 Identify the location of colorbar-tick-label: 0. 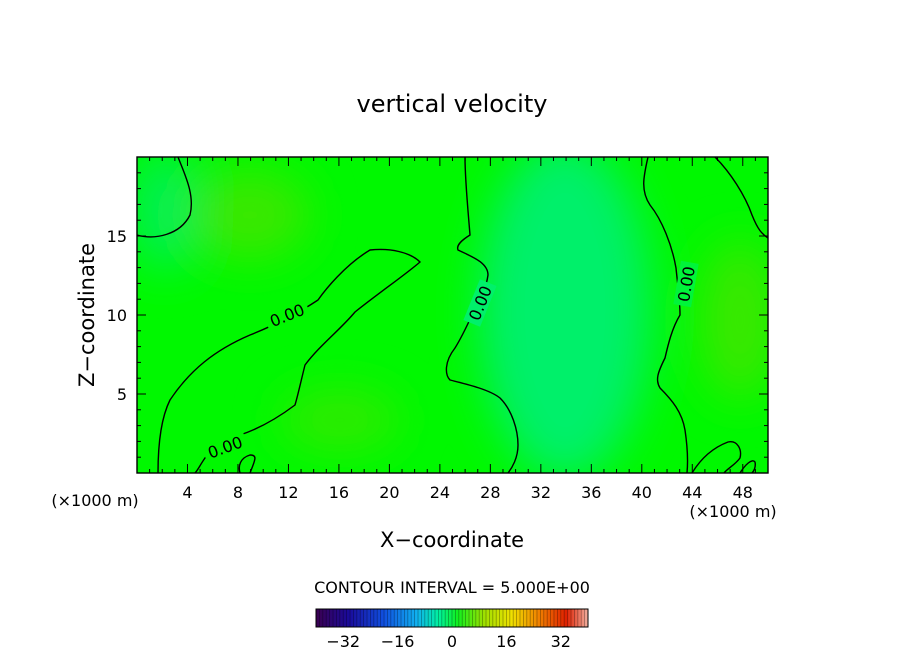
(452, 641).